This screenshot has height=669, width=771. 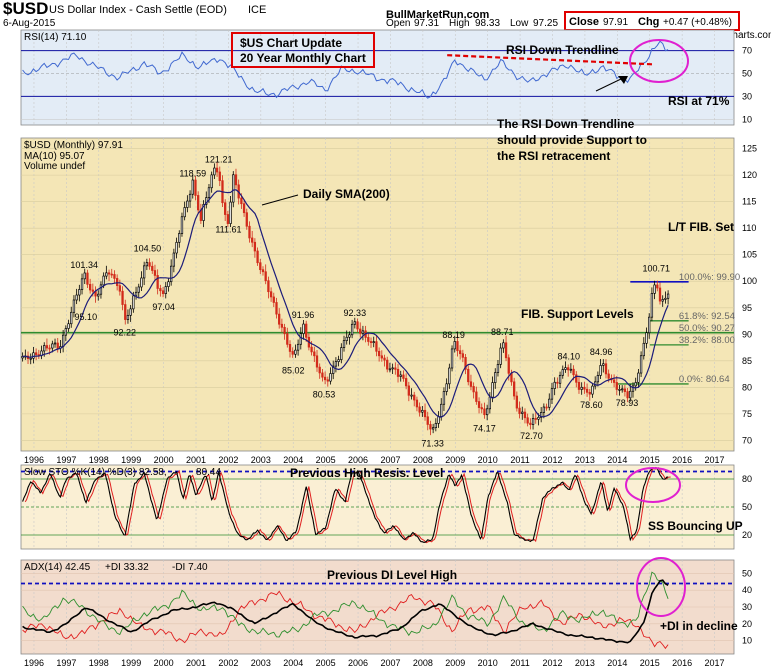 I want to click on price-point-label: 111.61, so click(x=228, y=230).